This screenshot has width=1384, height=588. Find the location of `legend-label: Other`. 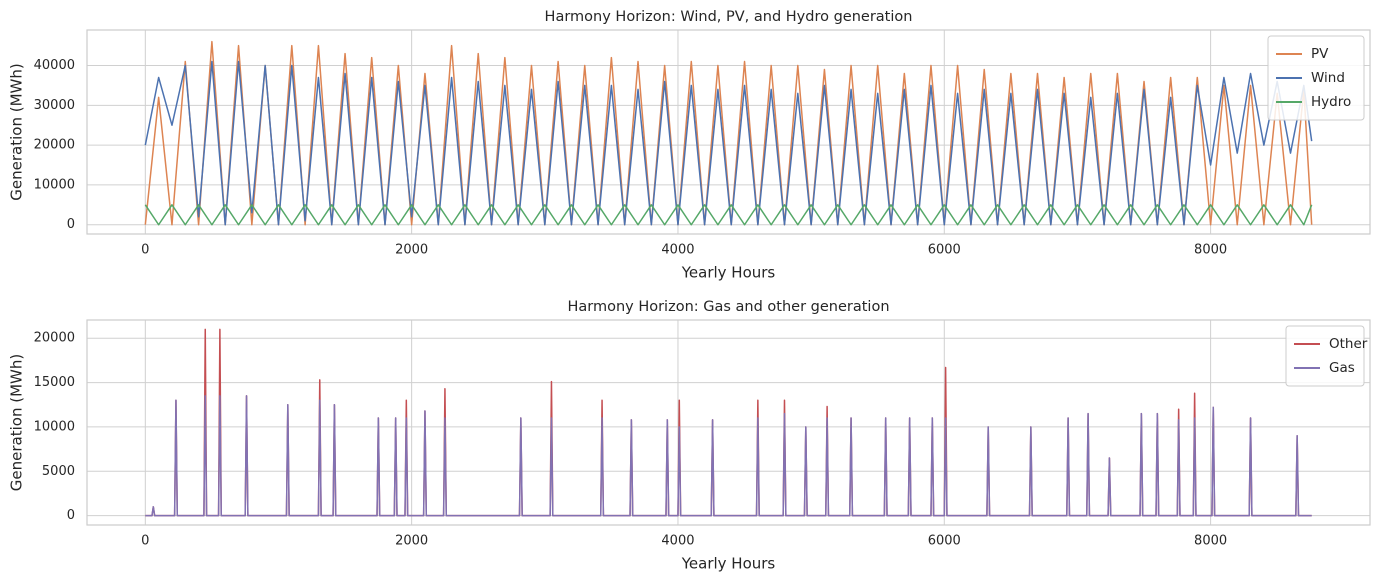

legend-label: Other is located at coordinates (1348, 344).